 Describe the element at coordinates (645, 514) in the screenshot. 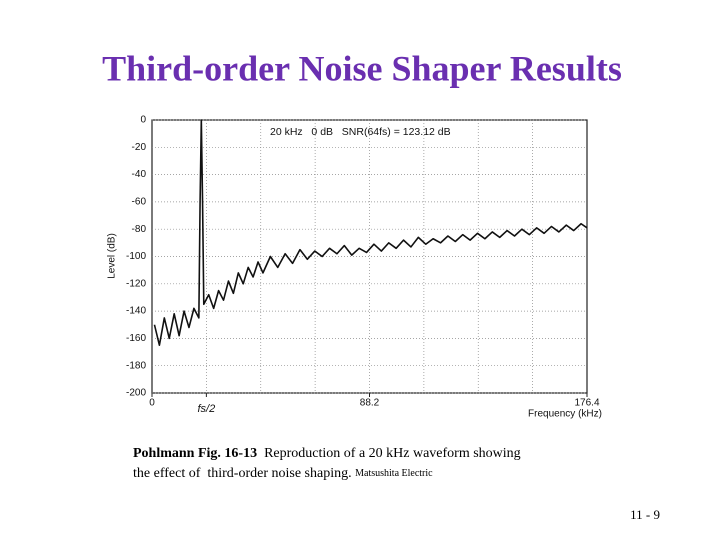

I see `page-number: 11 - 9` at that location.